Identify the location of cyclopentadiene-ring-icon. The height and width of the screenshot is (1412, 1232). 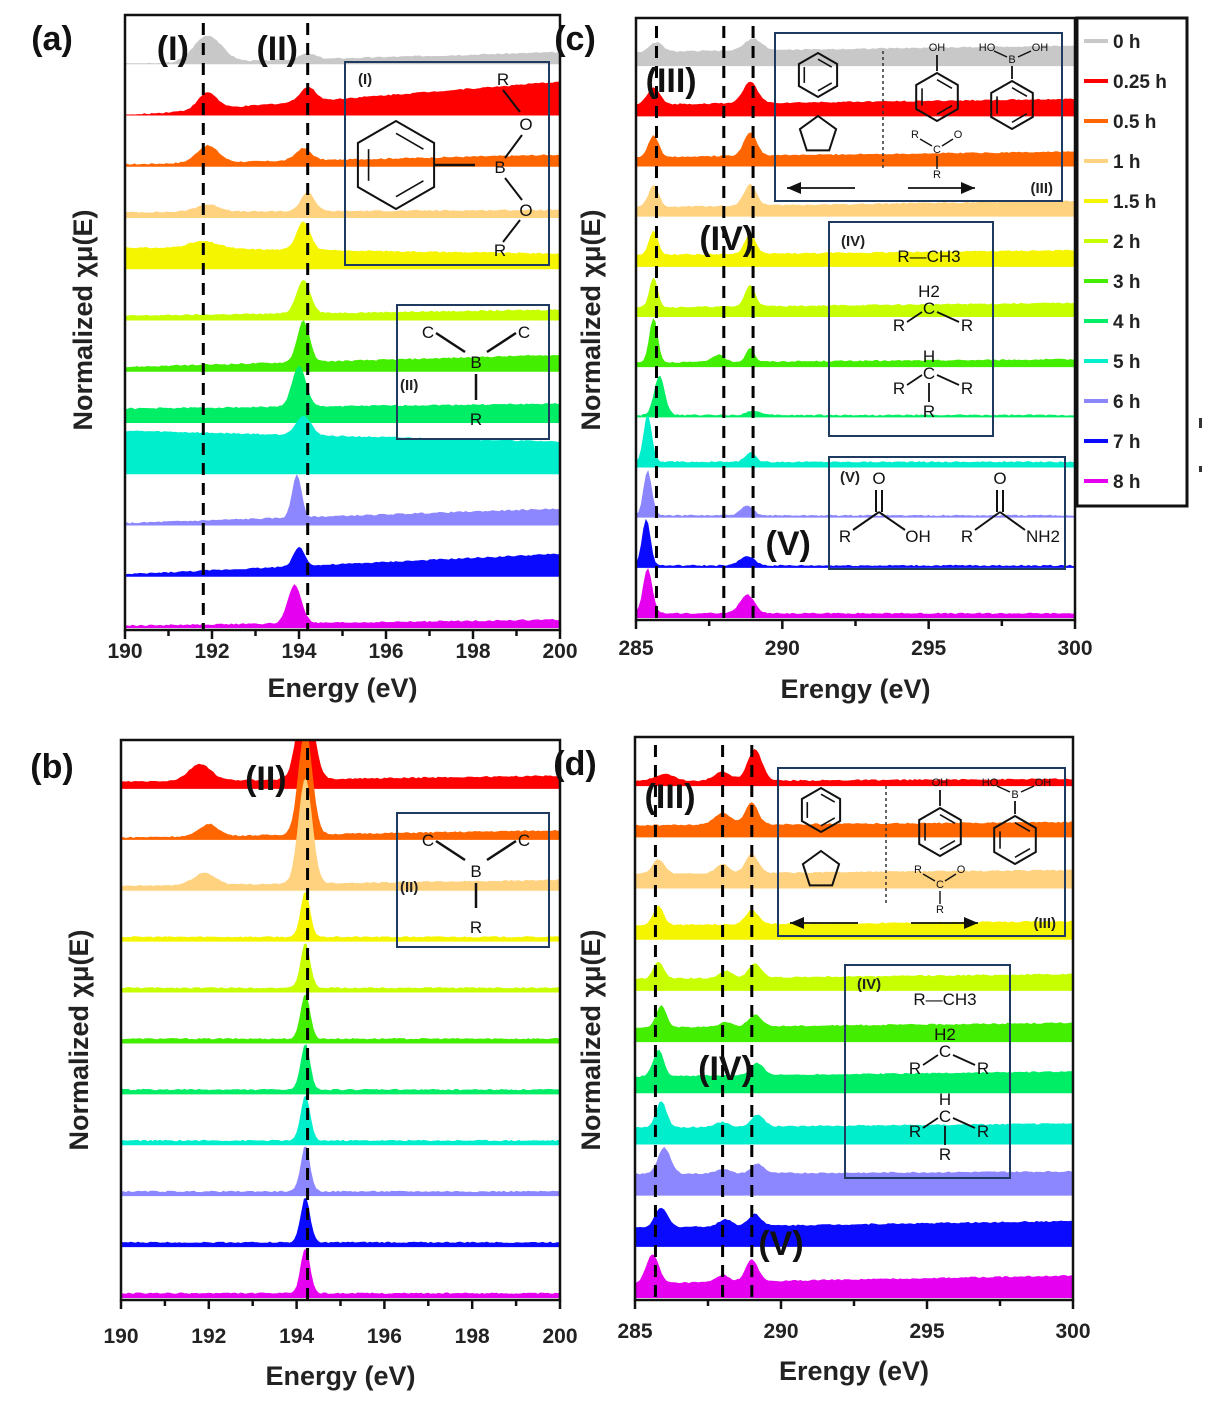
(818, 133).